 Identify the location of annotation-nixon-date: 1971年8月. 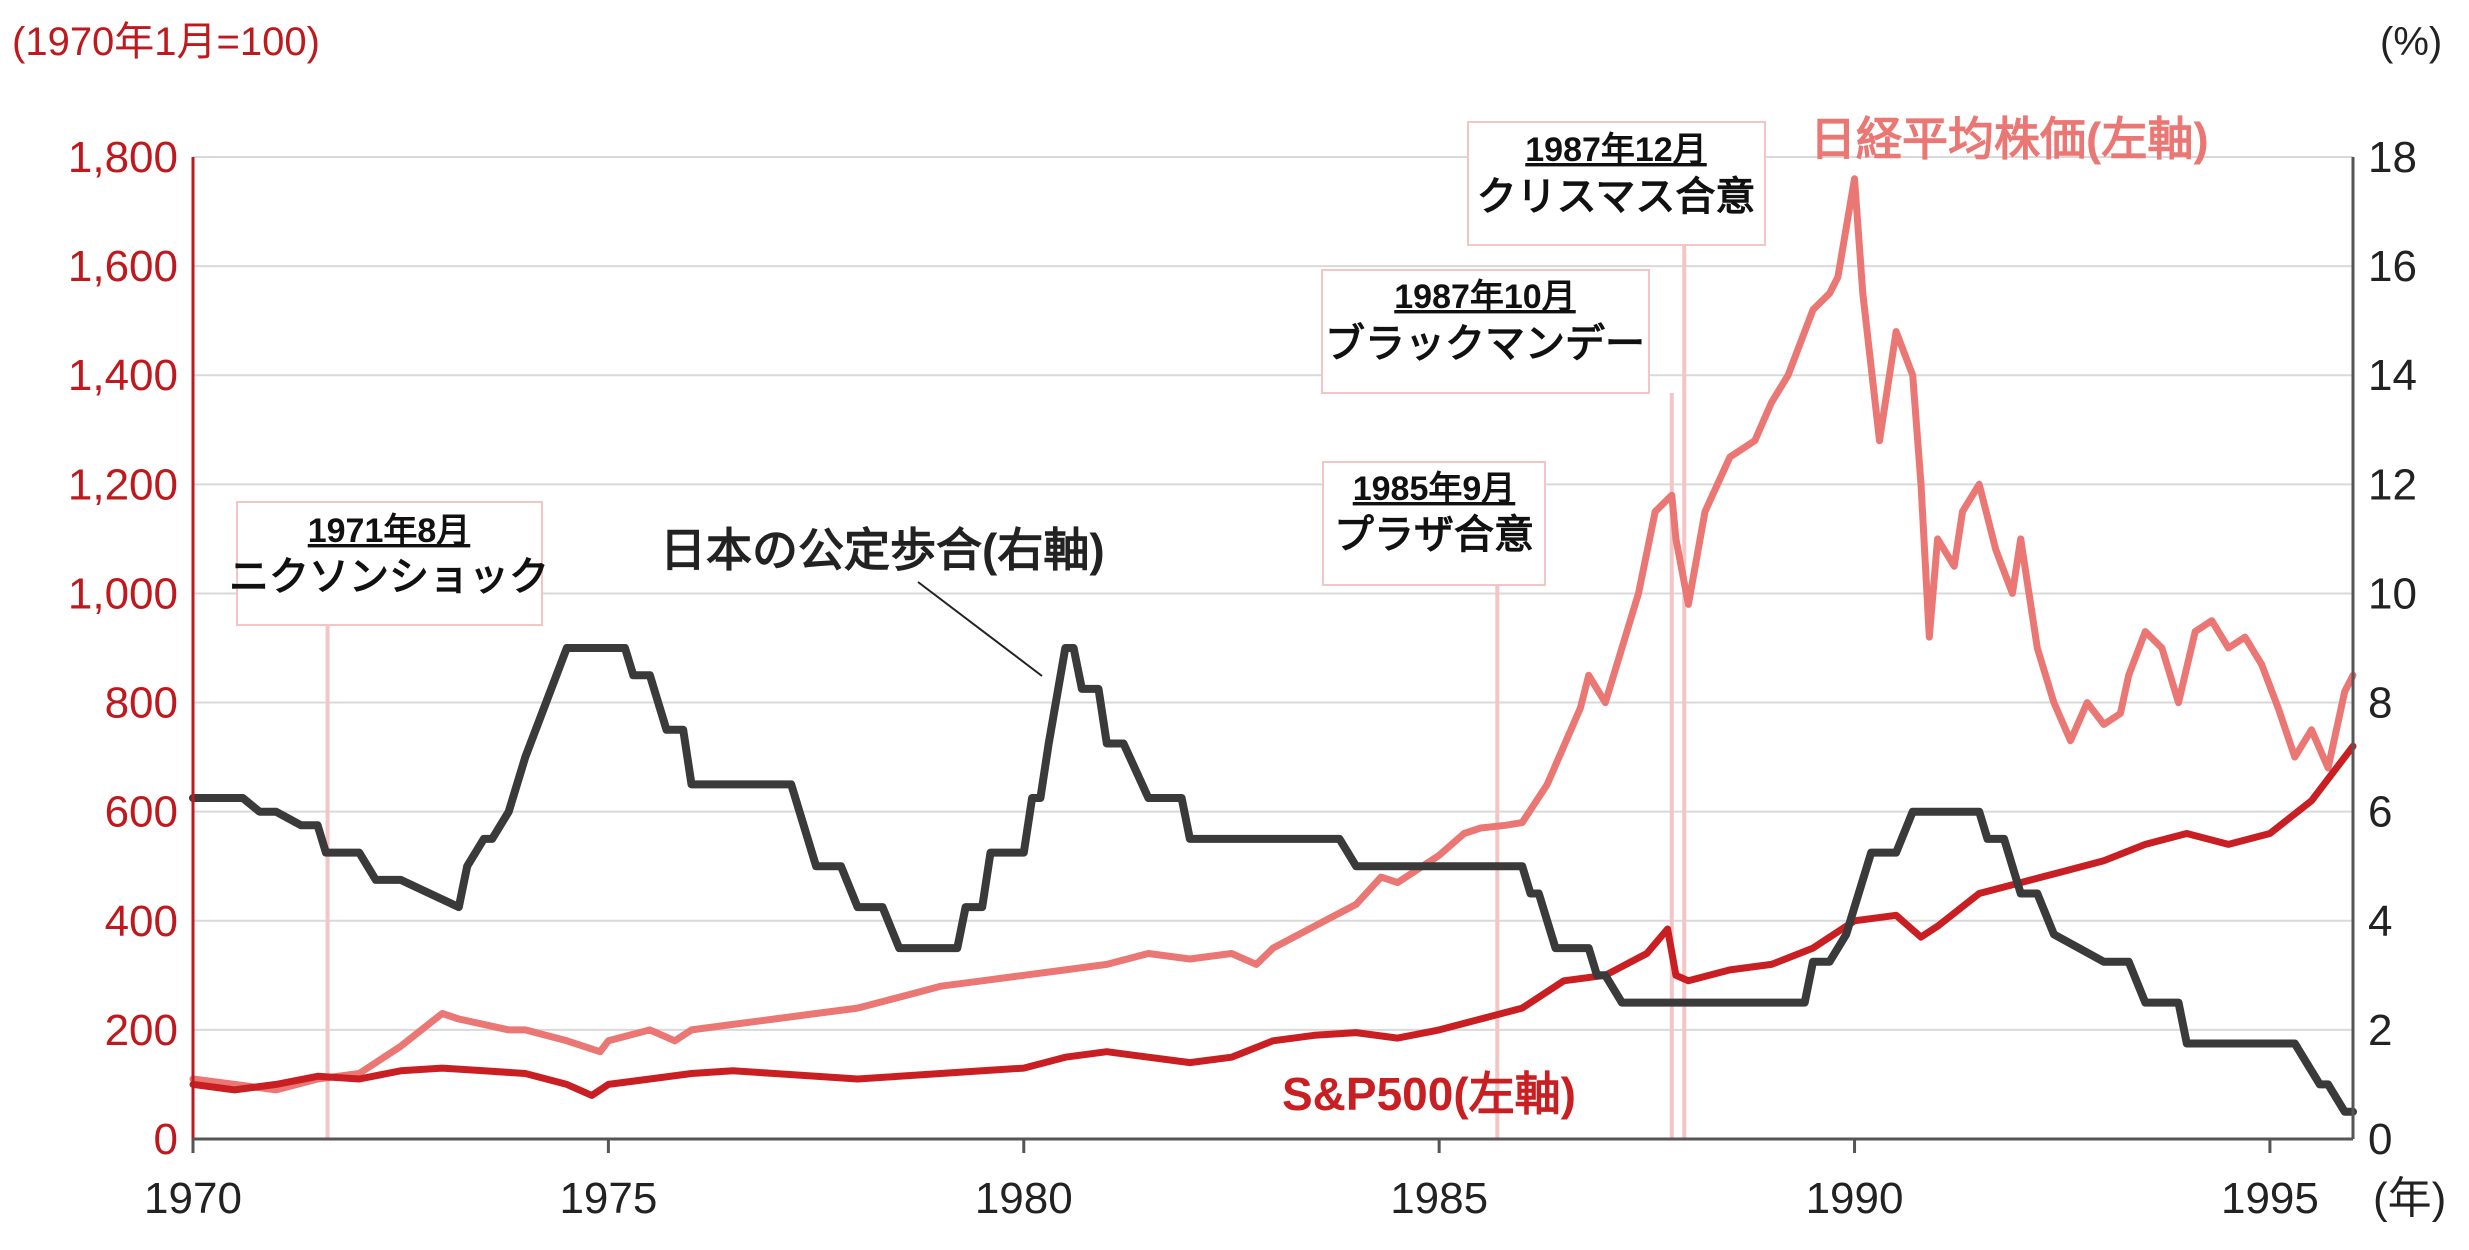
(389, 531).